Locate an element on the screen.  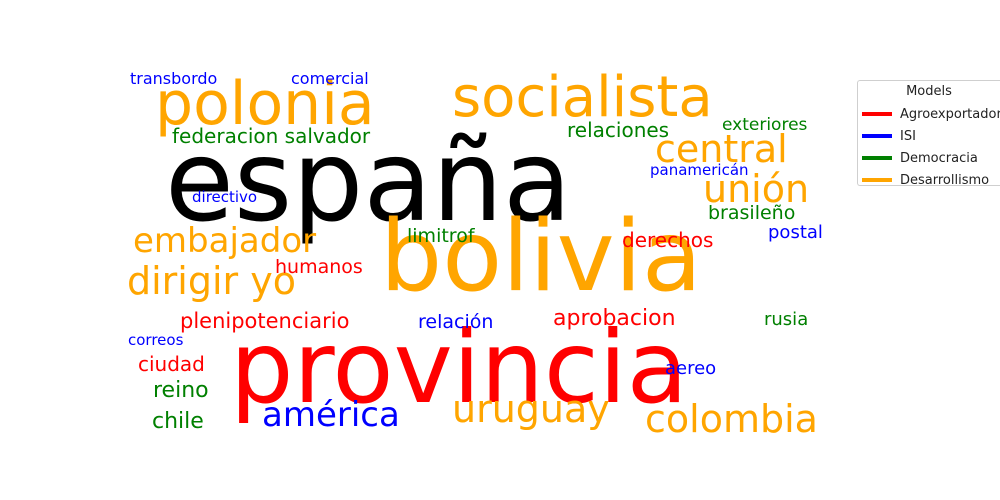
legend-item-isi: ISI is located at coordinates (889, 136).